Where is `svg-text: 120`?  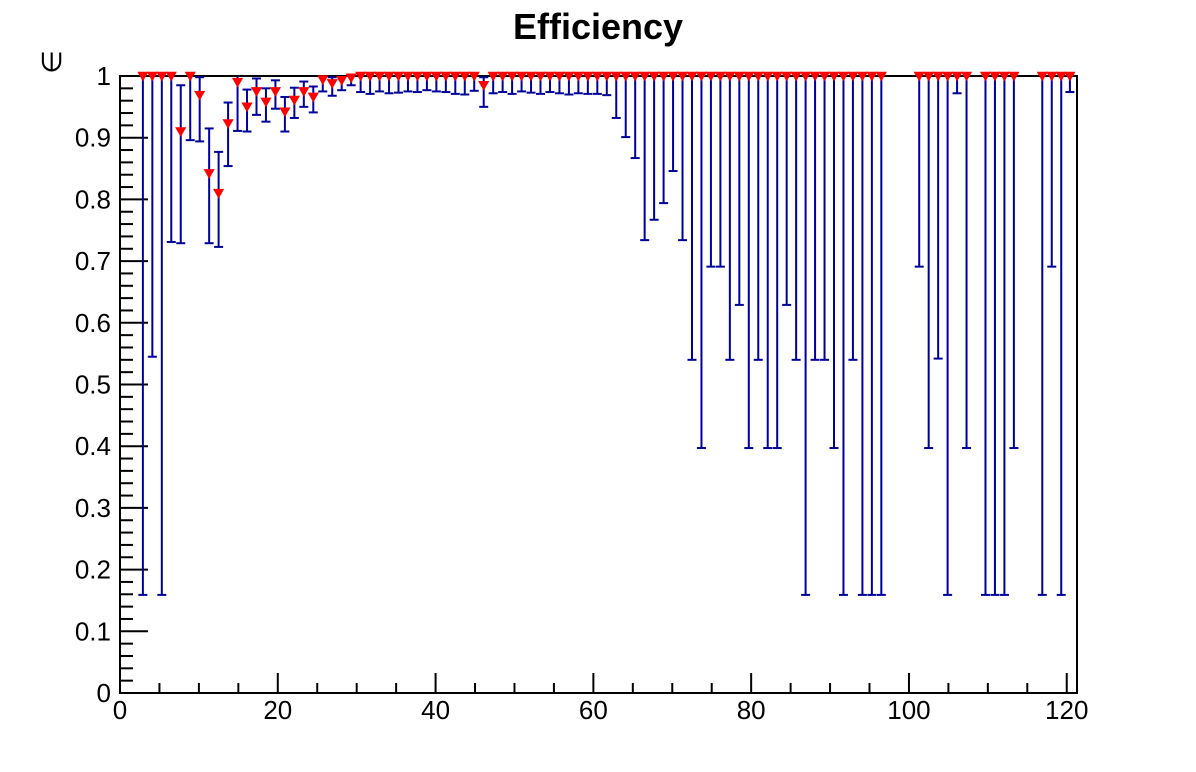 svg-text: 120 is located at coordinates (1066, 710).